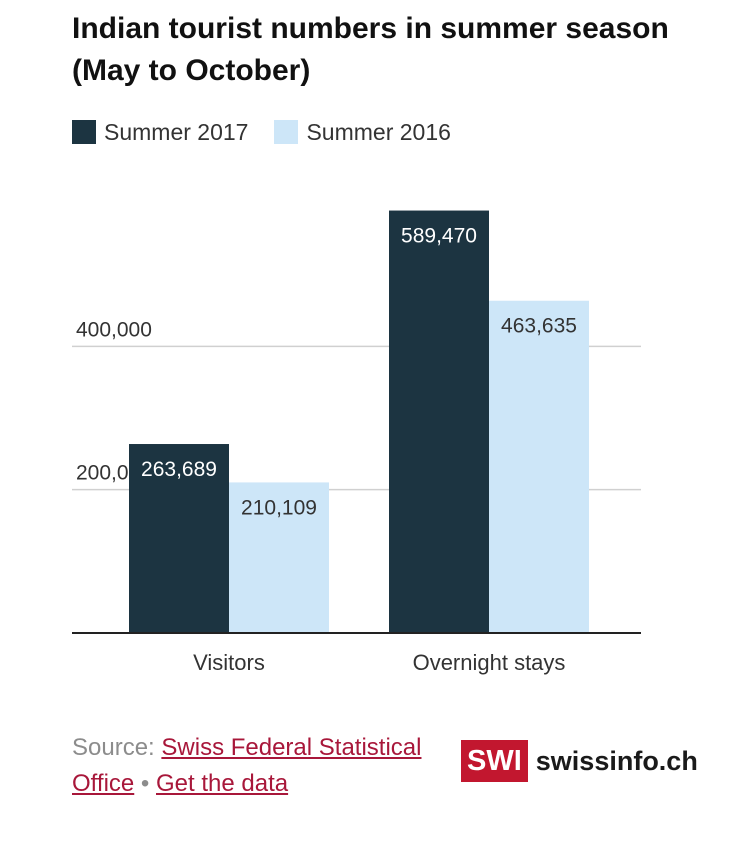 This screenshot has width=749, height=862. I want to click on source-link: Swiss Federal Statistical Office, so click(247, 765).